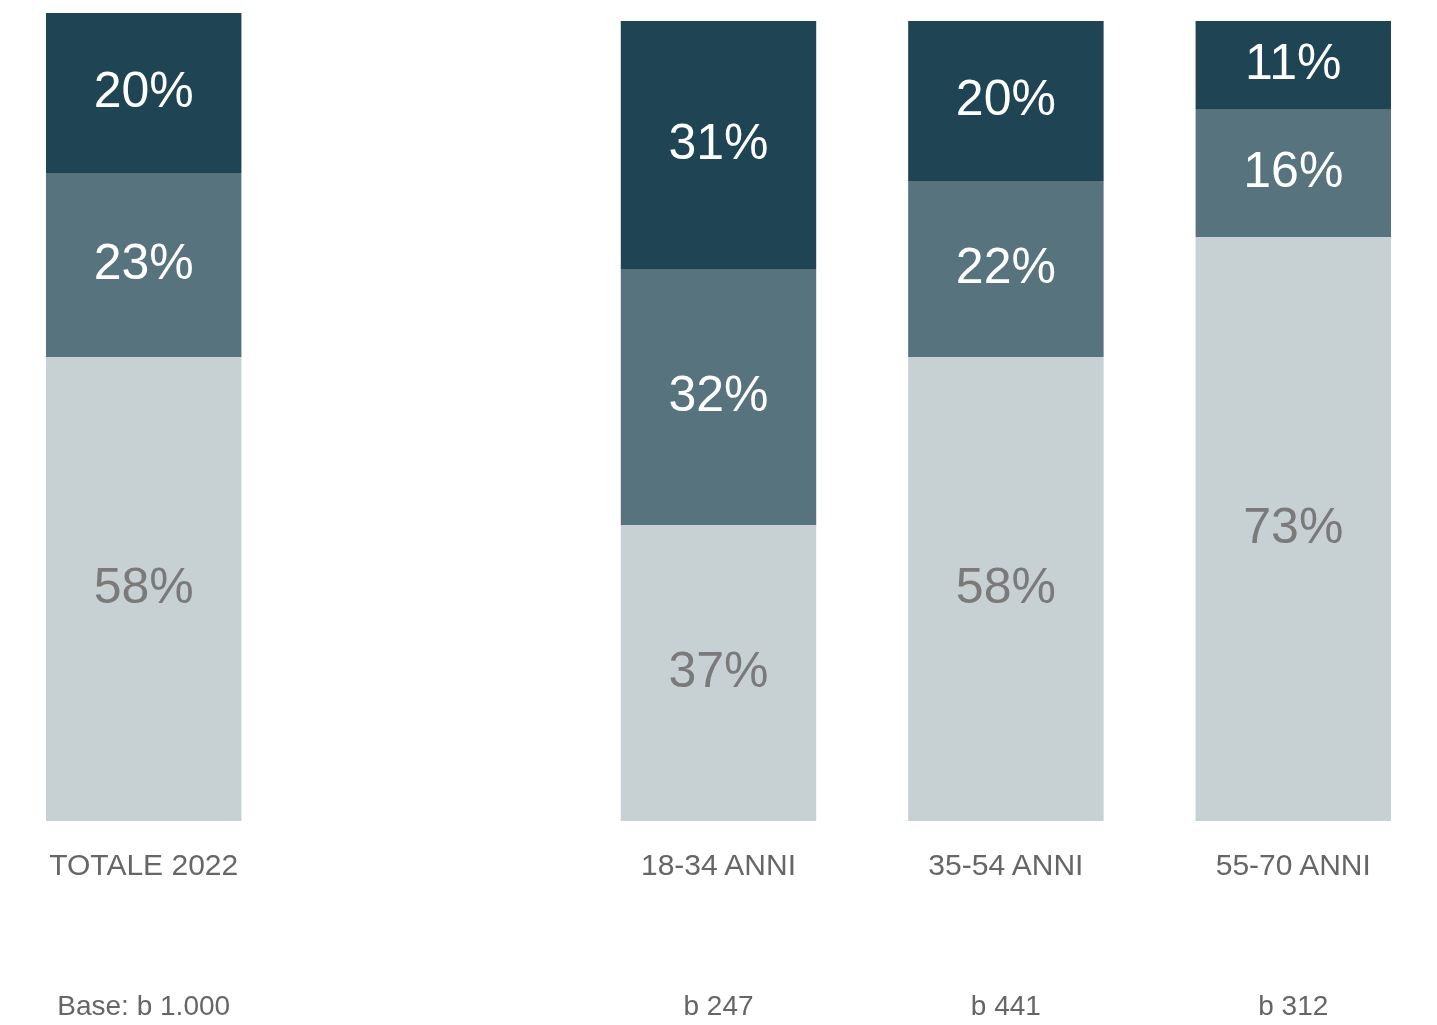 This screenshot has width=1437, height=1025. Describe the element at coordinates (1293, 1005) in the screenshot. I see `text: b 312` at that location.